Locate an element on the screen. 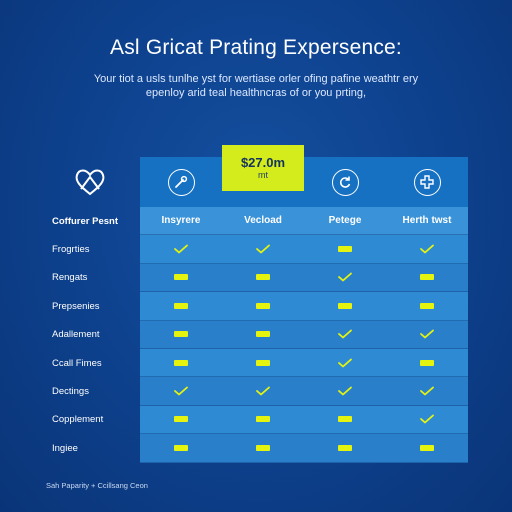  row-label-5: Ccall Fimes is located at coordinates (77, 363).